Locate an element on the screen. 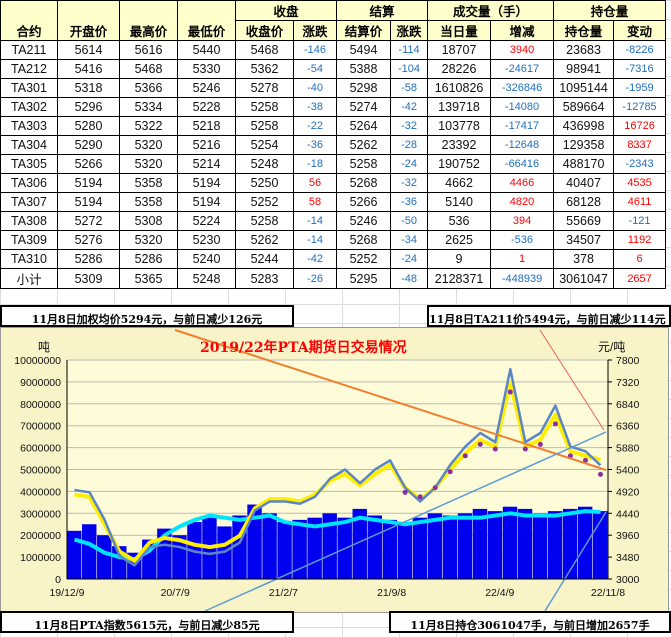 Image resolution: width=671 pixels, height=637 pixels. low-cell: 5230 is located at coordinates (206, 240).